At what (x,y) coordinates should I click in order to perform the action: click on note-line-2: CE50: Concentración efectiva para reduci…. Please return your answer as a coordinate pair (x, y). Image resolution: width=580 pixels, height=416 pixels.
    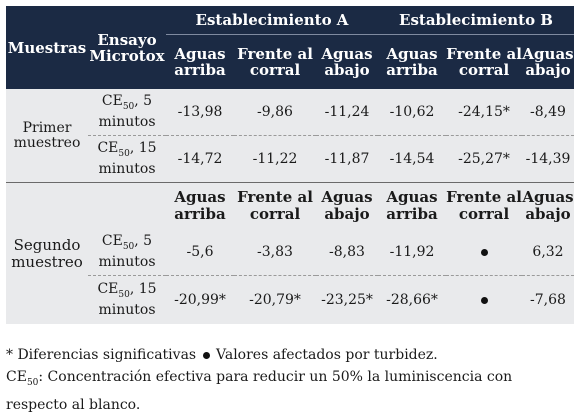
    Looking at the image, I should click on (259, 391).